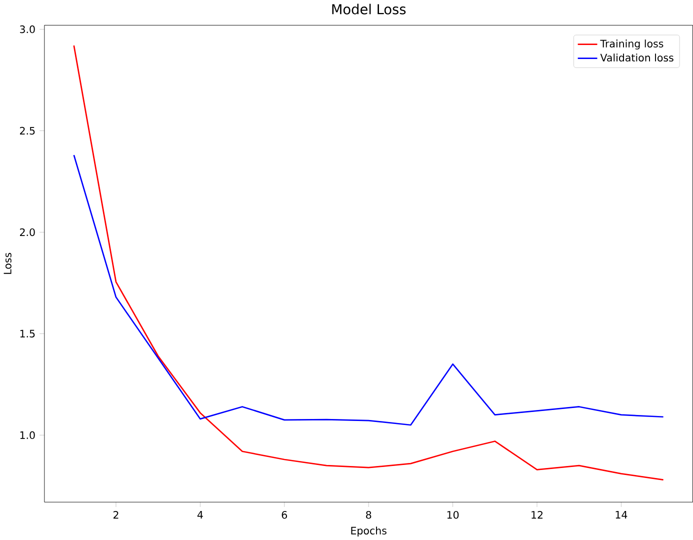  Describe the element at coordinates (368, 531) in the screenshot. I see `x-axis-title: Epochs` at that location.